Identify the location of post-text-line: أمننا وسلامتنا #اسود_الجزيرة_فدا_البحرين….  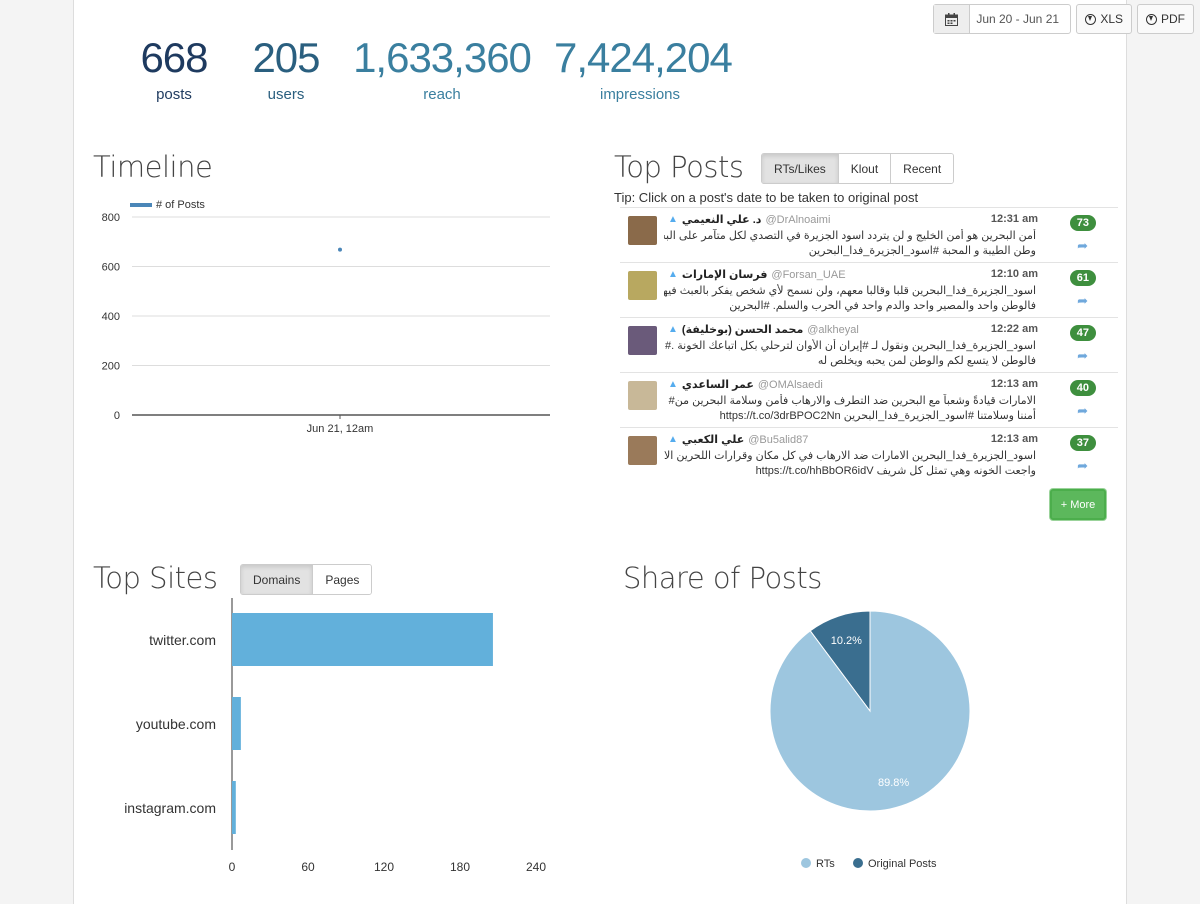
(877, 416).